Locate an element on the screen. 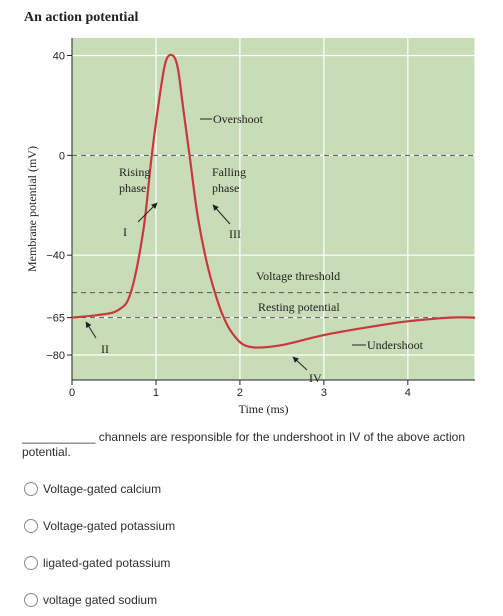 The height and width of the screenshot is (616, 503). y-tick-label: −40 is located at coordinates (55, 256).